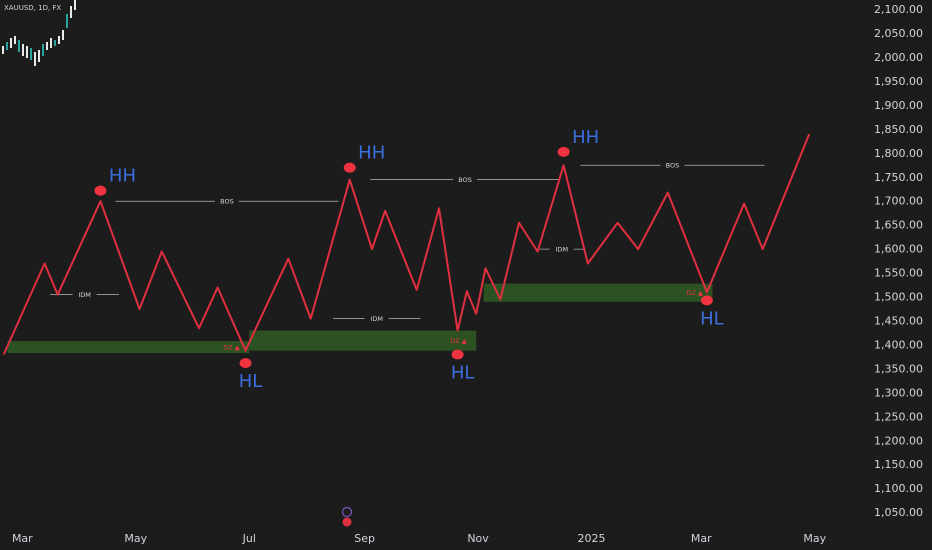  What do you see at coordinates (463, 373) in the screenshot?
I see `hl-label-2: HL` at bounding box center [463, 373].